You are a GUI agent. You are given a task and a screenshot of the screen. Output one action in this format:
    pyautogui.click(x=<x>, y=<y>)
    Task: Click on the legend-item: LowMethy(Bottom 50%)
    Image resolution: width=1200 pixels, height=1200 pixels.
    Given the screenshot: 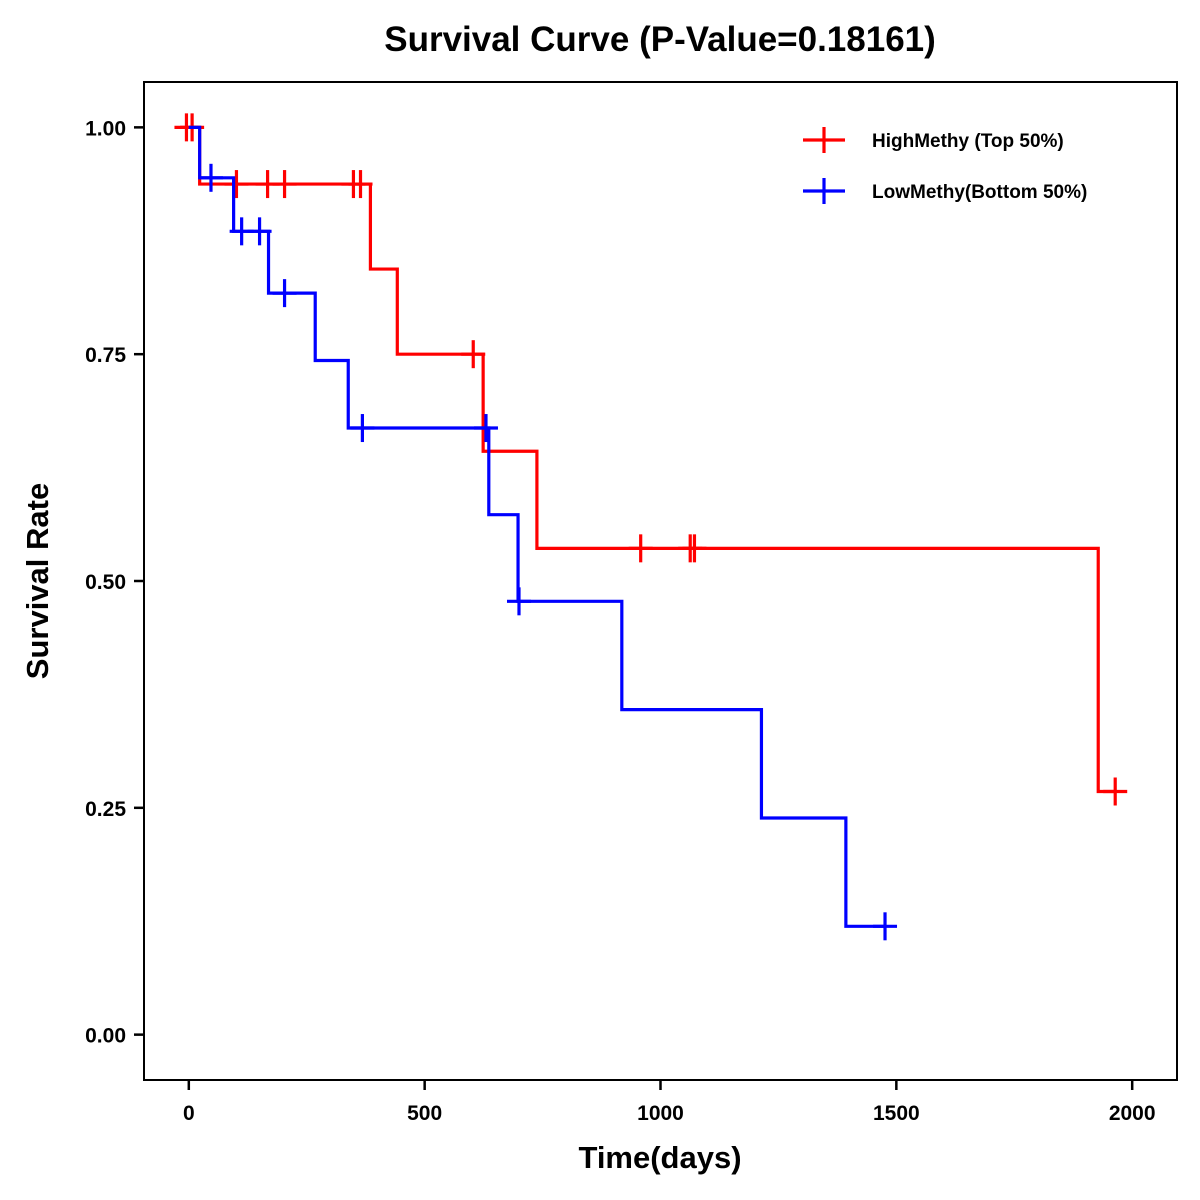 What is the action you would take?
    pyautogui.click(x=945, y=191)
    